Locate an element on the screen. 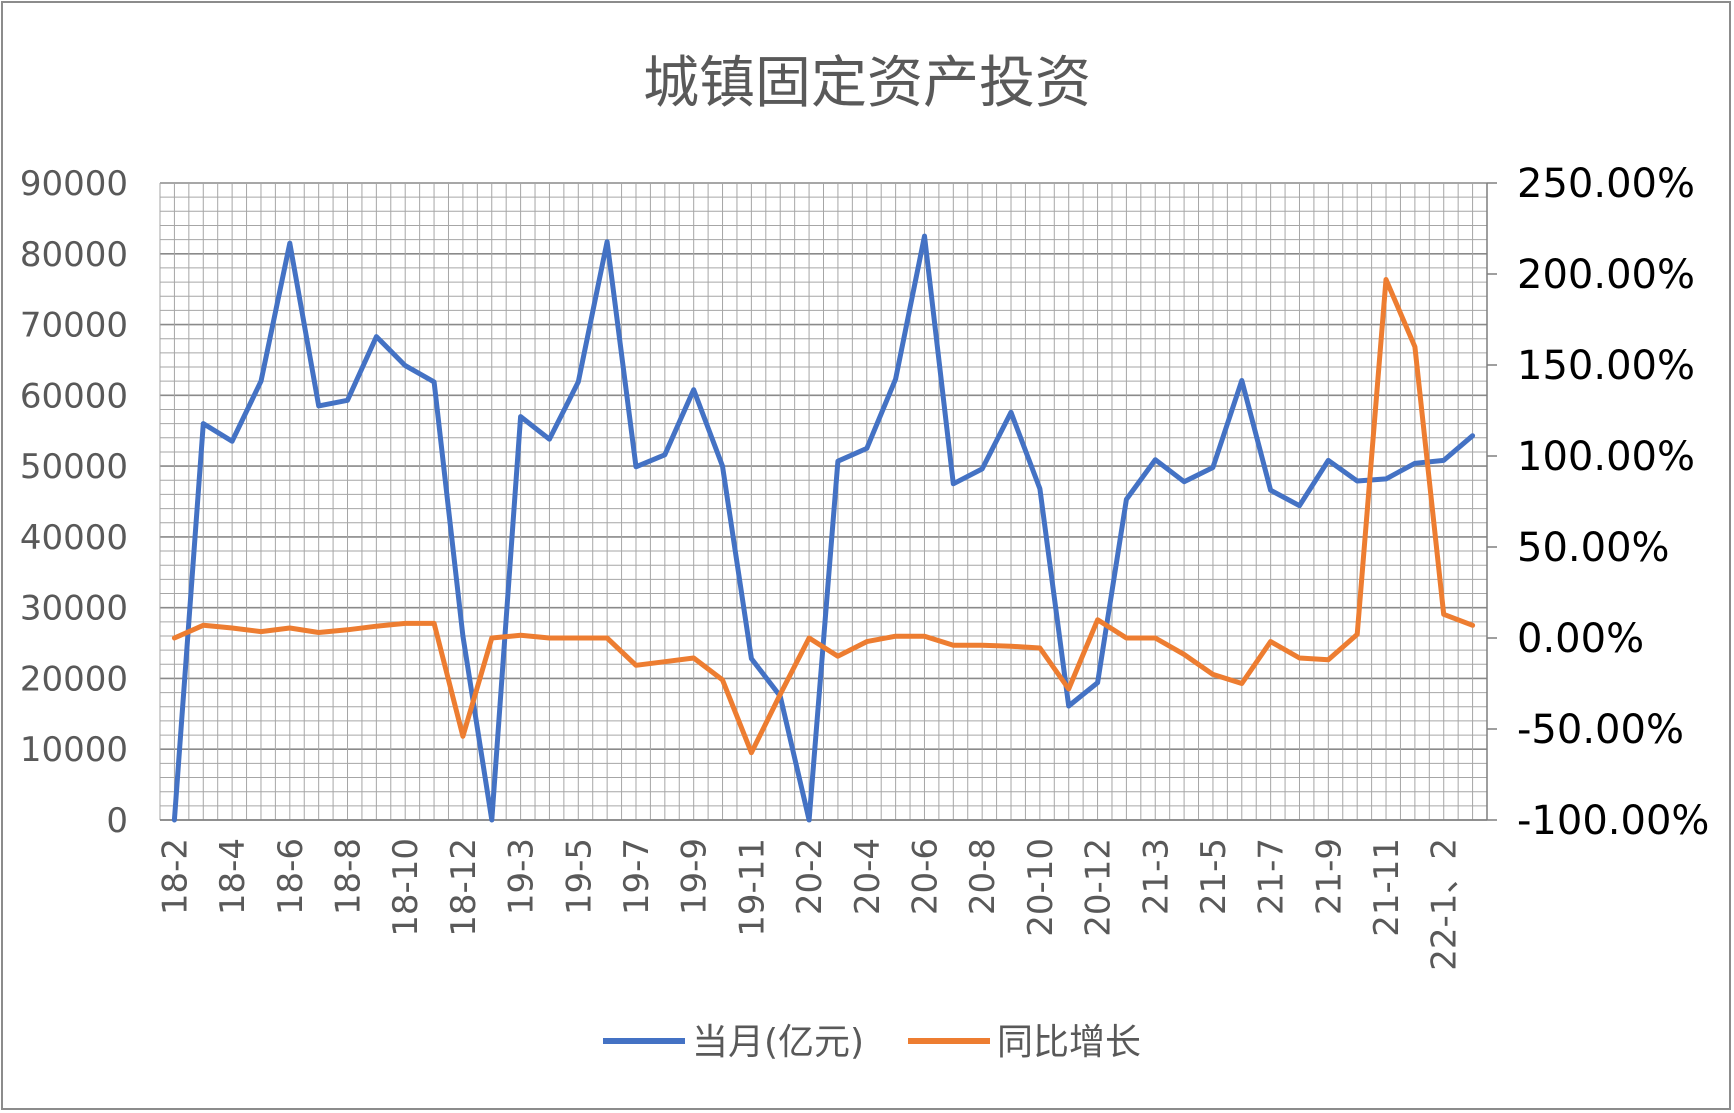 The image size is (1734, 1113). left-axis-tick-label: 60000 is located at coordinates (74, 396).